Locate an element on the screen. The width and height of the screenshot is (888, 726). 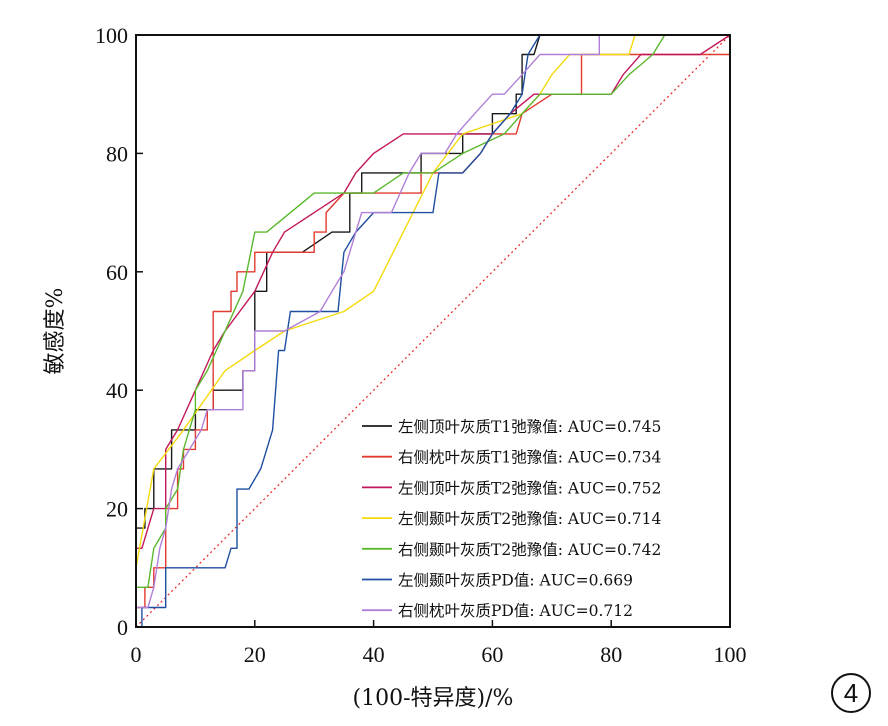
legend-label-1: 左侧顶叶灰质T1弛豫值: AUC=0.745 is located at coordinates (529, 427).